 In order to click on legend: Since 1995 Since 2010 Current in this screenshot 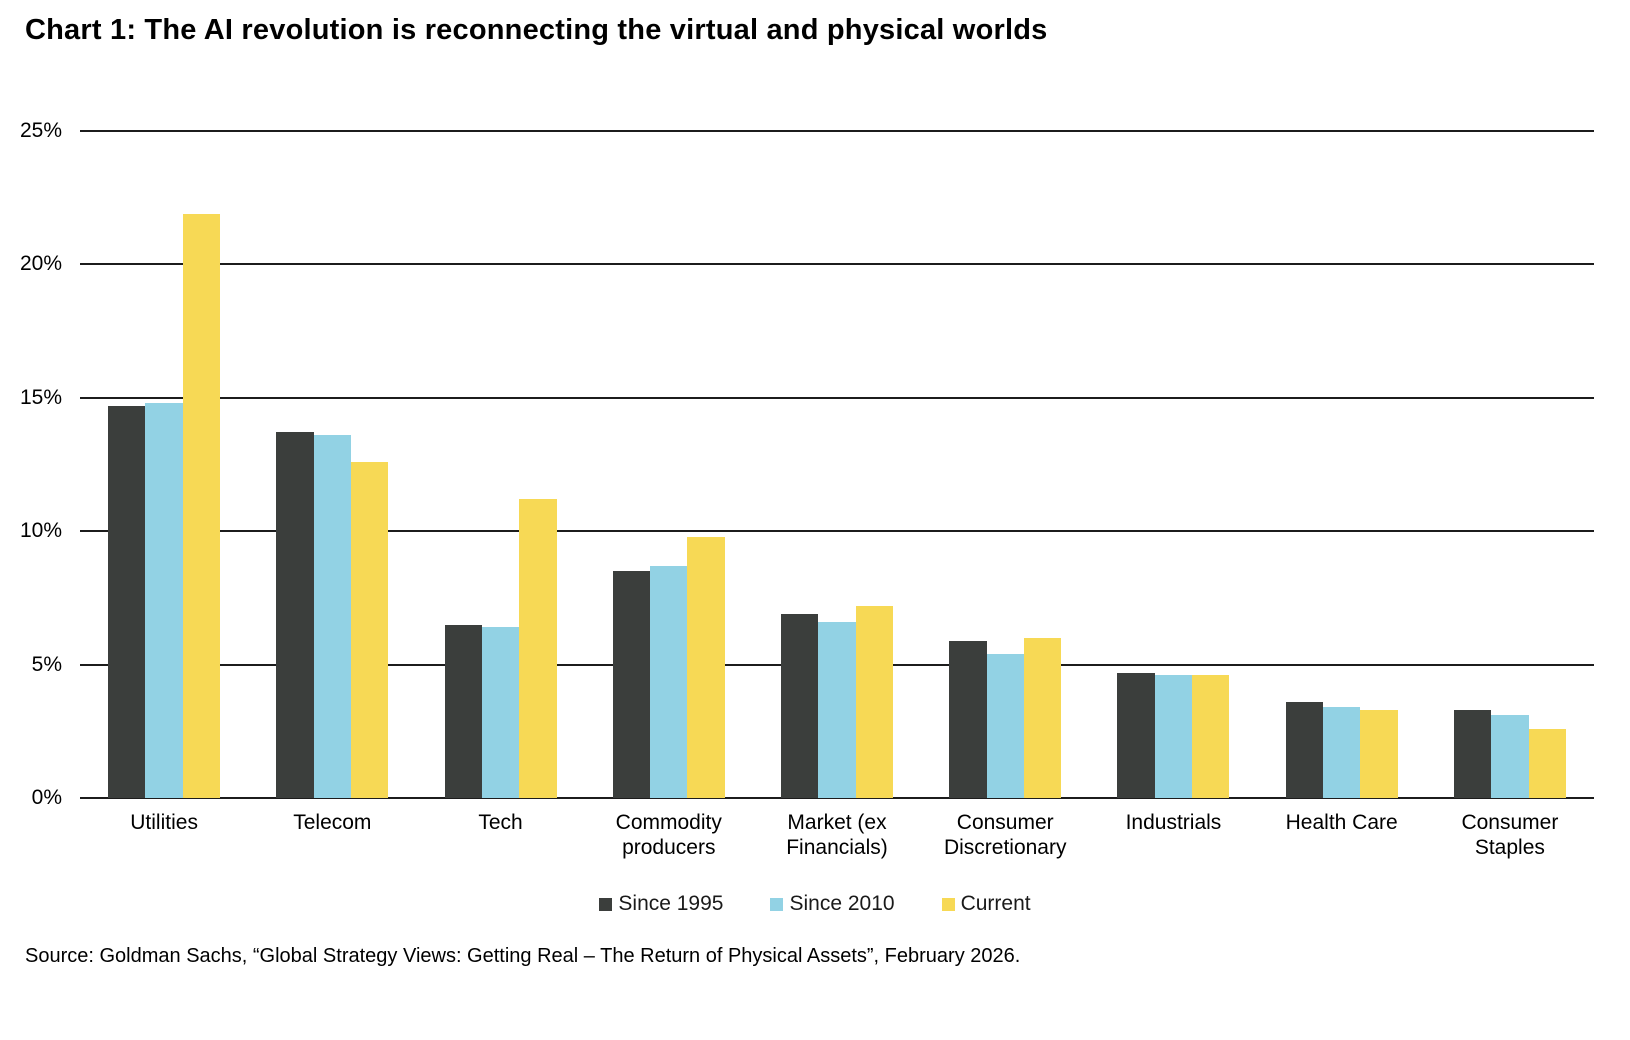, I will do `click(815, 904)`.